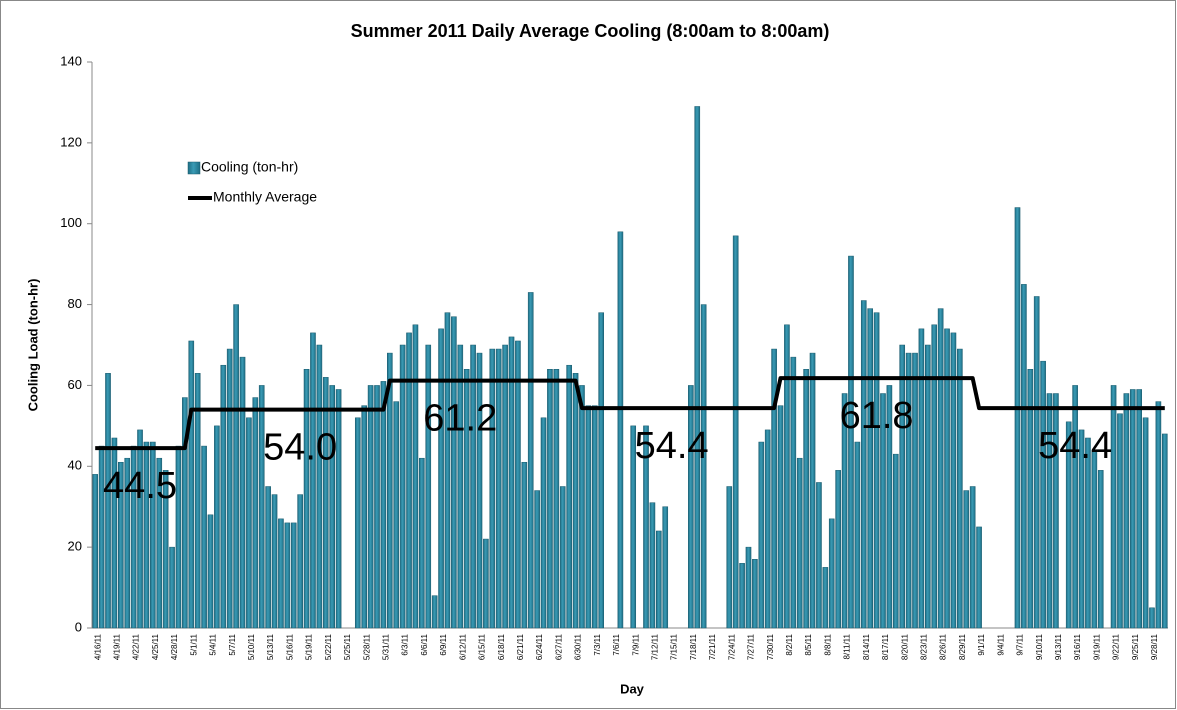  I want to click on x-tick-label: 7/27/11, so click(751, 646).